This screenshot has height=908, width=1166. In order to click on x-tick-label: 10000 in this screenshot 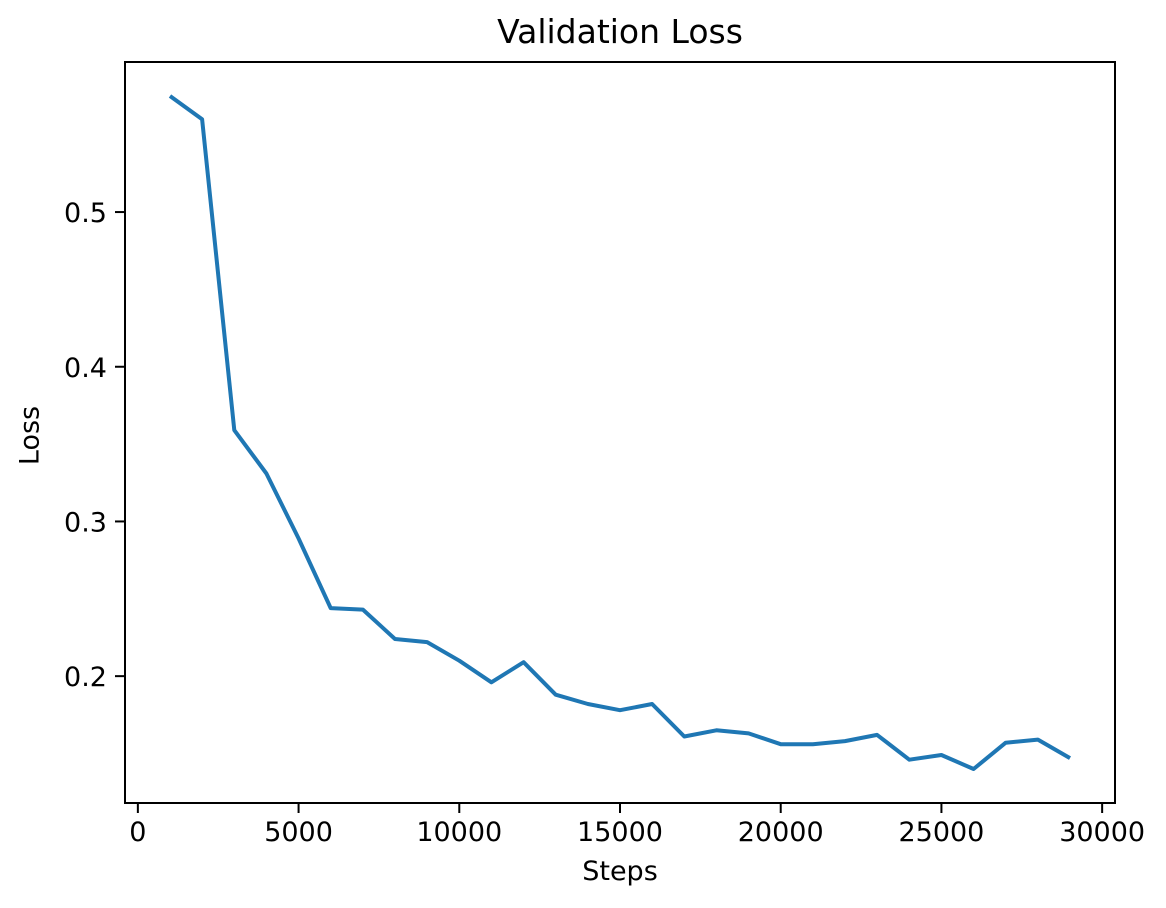, I will do `click(459, 832)`.